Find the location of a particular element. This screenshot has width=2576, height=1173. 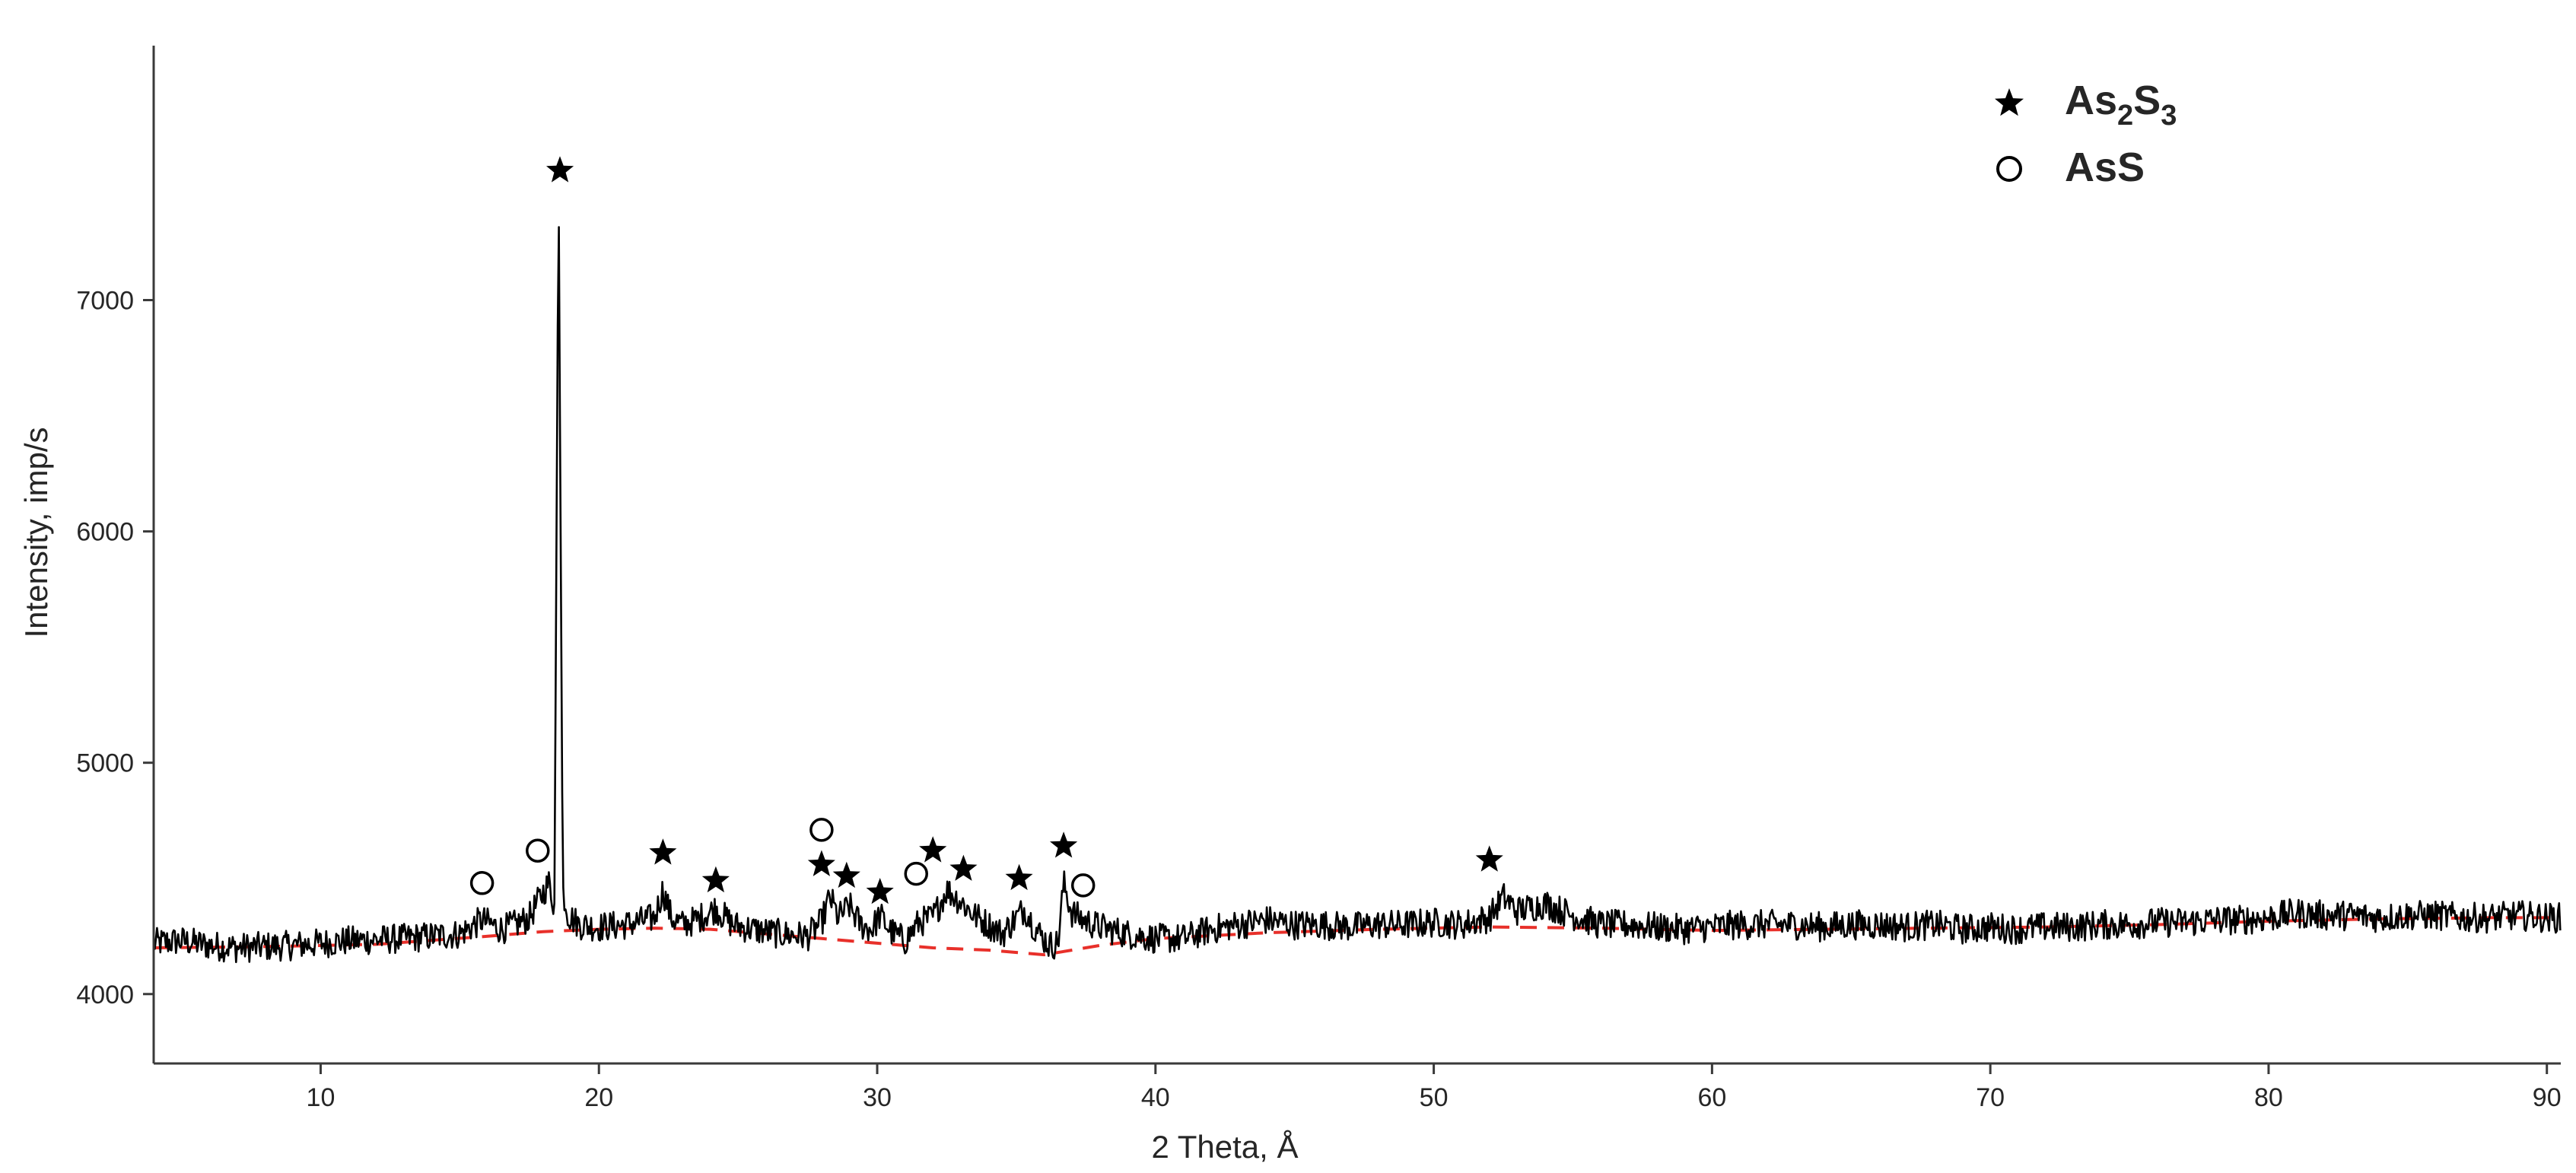

legend-item-ass: AsS is located at coordinates (2070, 167).